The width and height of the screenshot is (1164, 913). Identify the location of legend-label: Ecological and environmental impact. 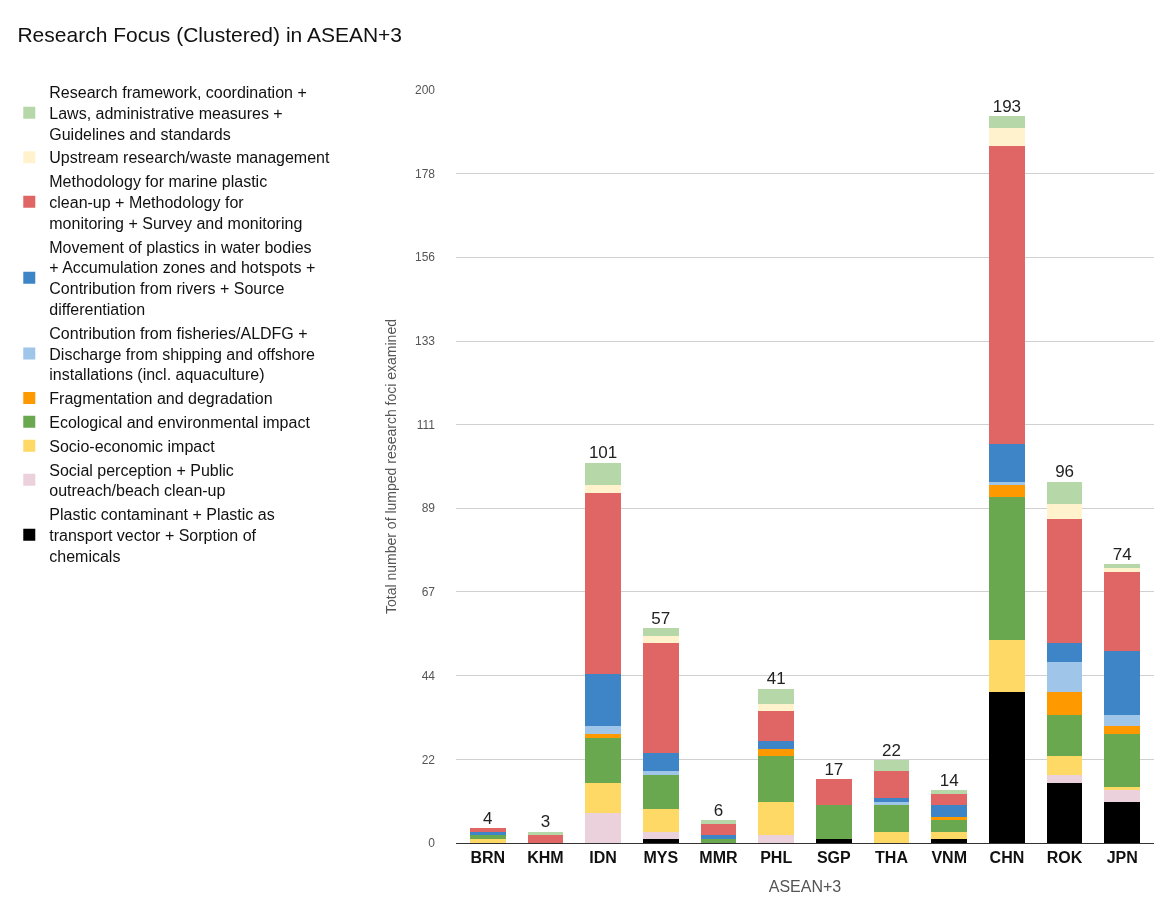
(180, 423).